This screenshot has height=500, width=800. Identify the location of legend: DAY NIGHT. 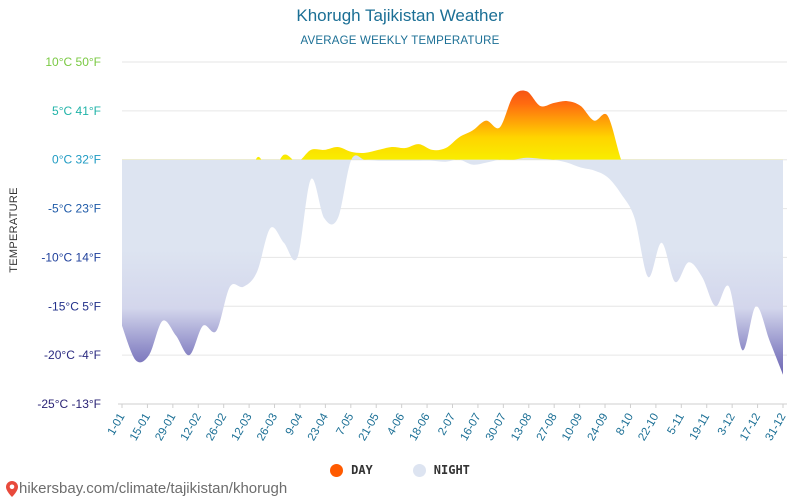
(400, 470).